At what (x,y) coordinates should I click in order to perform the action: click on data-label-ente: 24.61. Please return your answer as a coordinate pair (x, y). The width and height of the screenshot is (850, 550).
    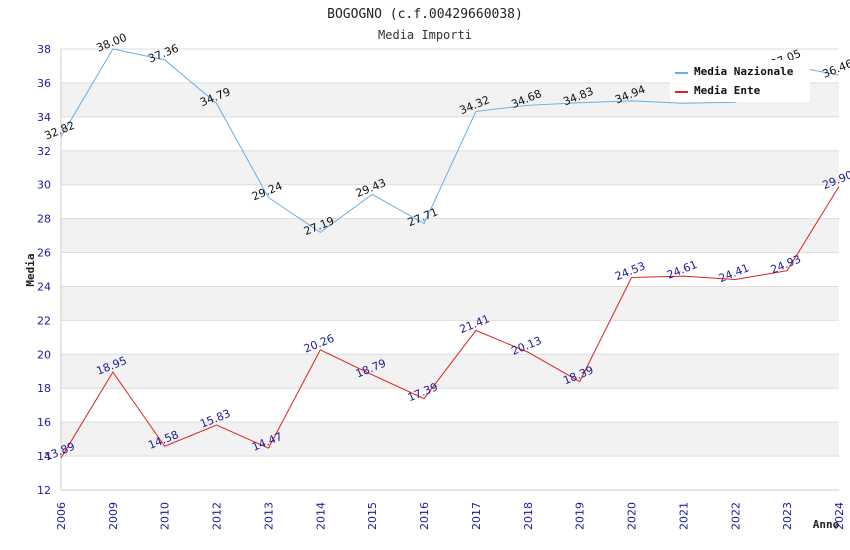
    Looking at the image, I should click on (682, 270).